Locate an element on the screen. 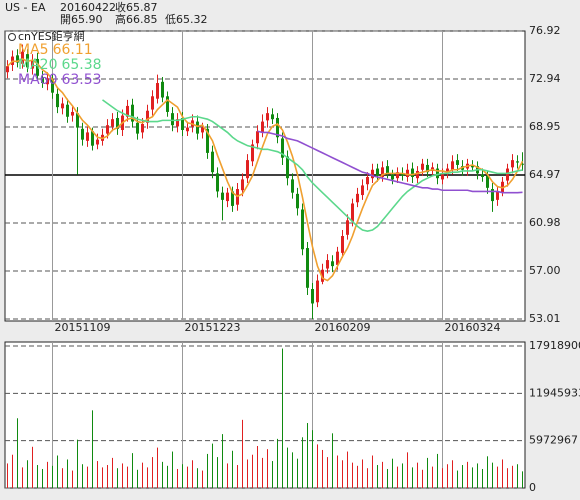 The height and width of the screenshot is (500, 580). y-tick-label: 76.92 is located at coordinates (545, 30).